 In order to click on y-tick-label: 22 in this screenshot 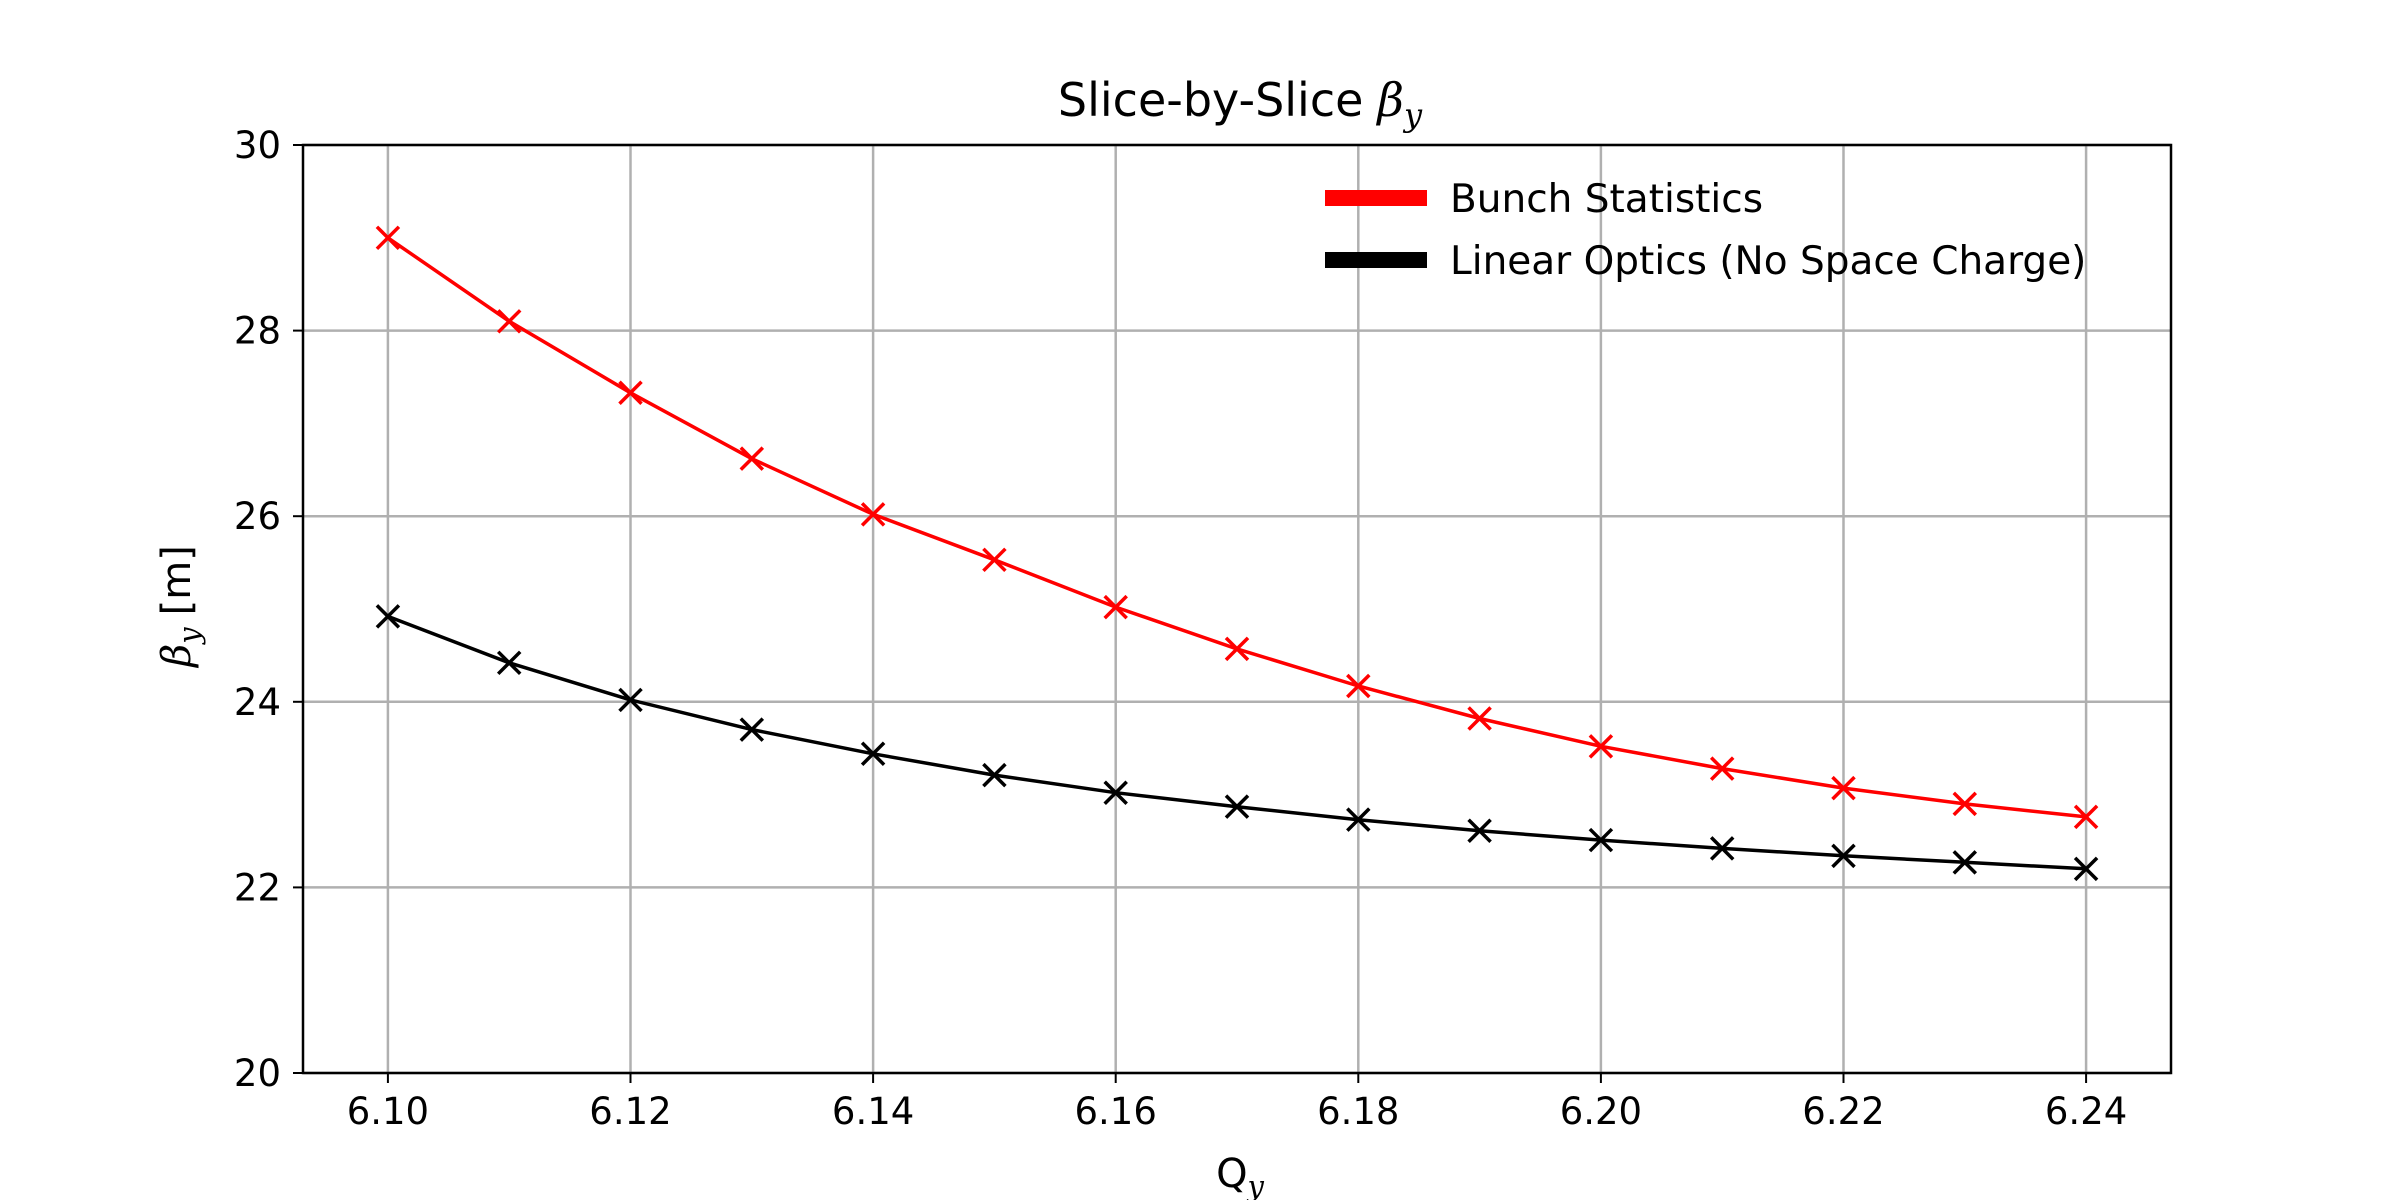, I will do `click(257, 887)`.